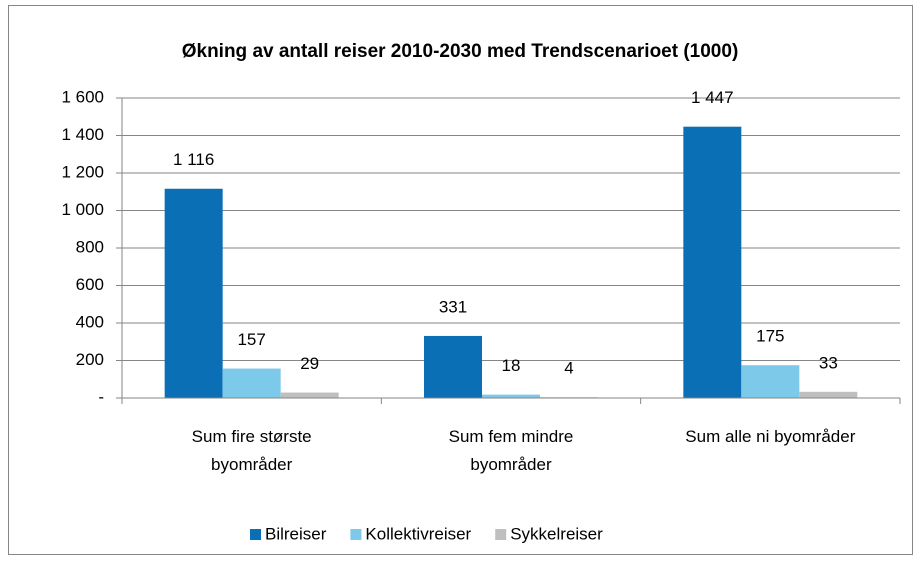 The height and width of the screenshot is (562, 921). I want to click on data-label: 18, so click(511, 365).